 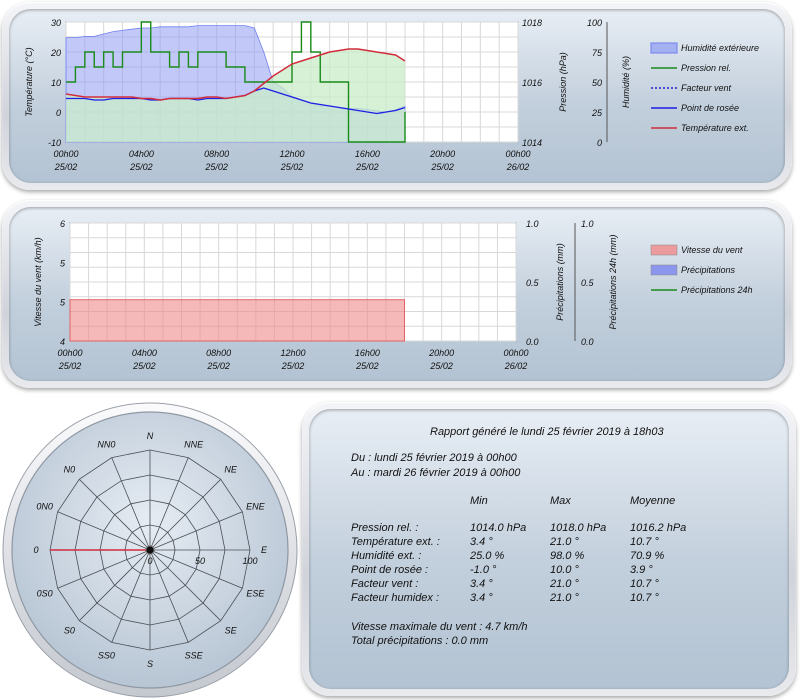 I want to click on report-header-min: Min, so click(x=479, y=501).